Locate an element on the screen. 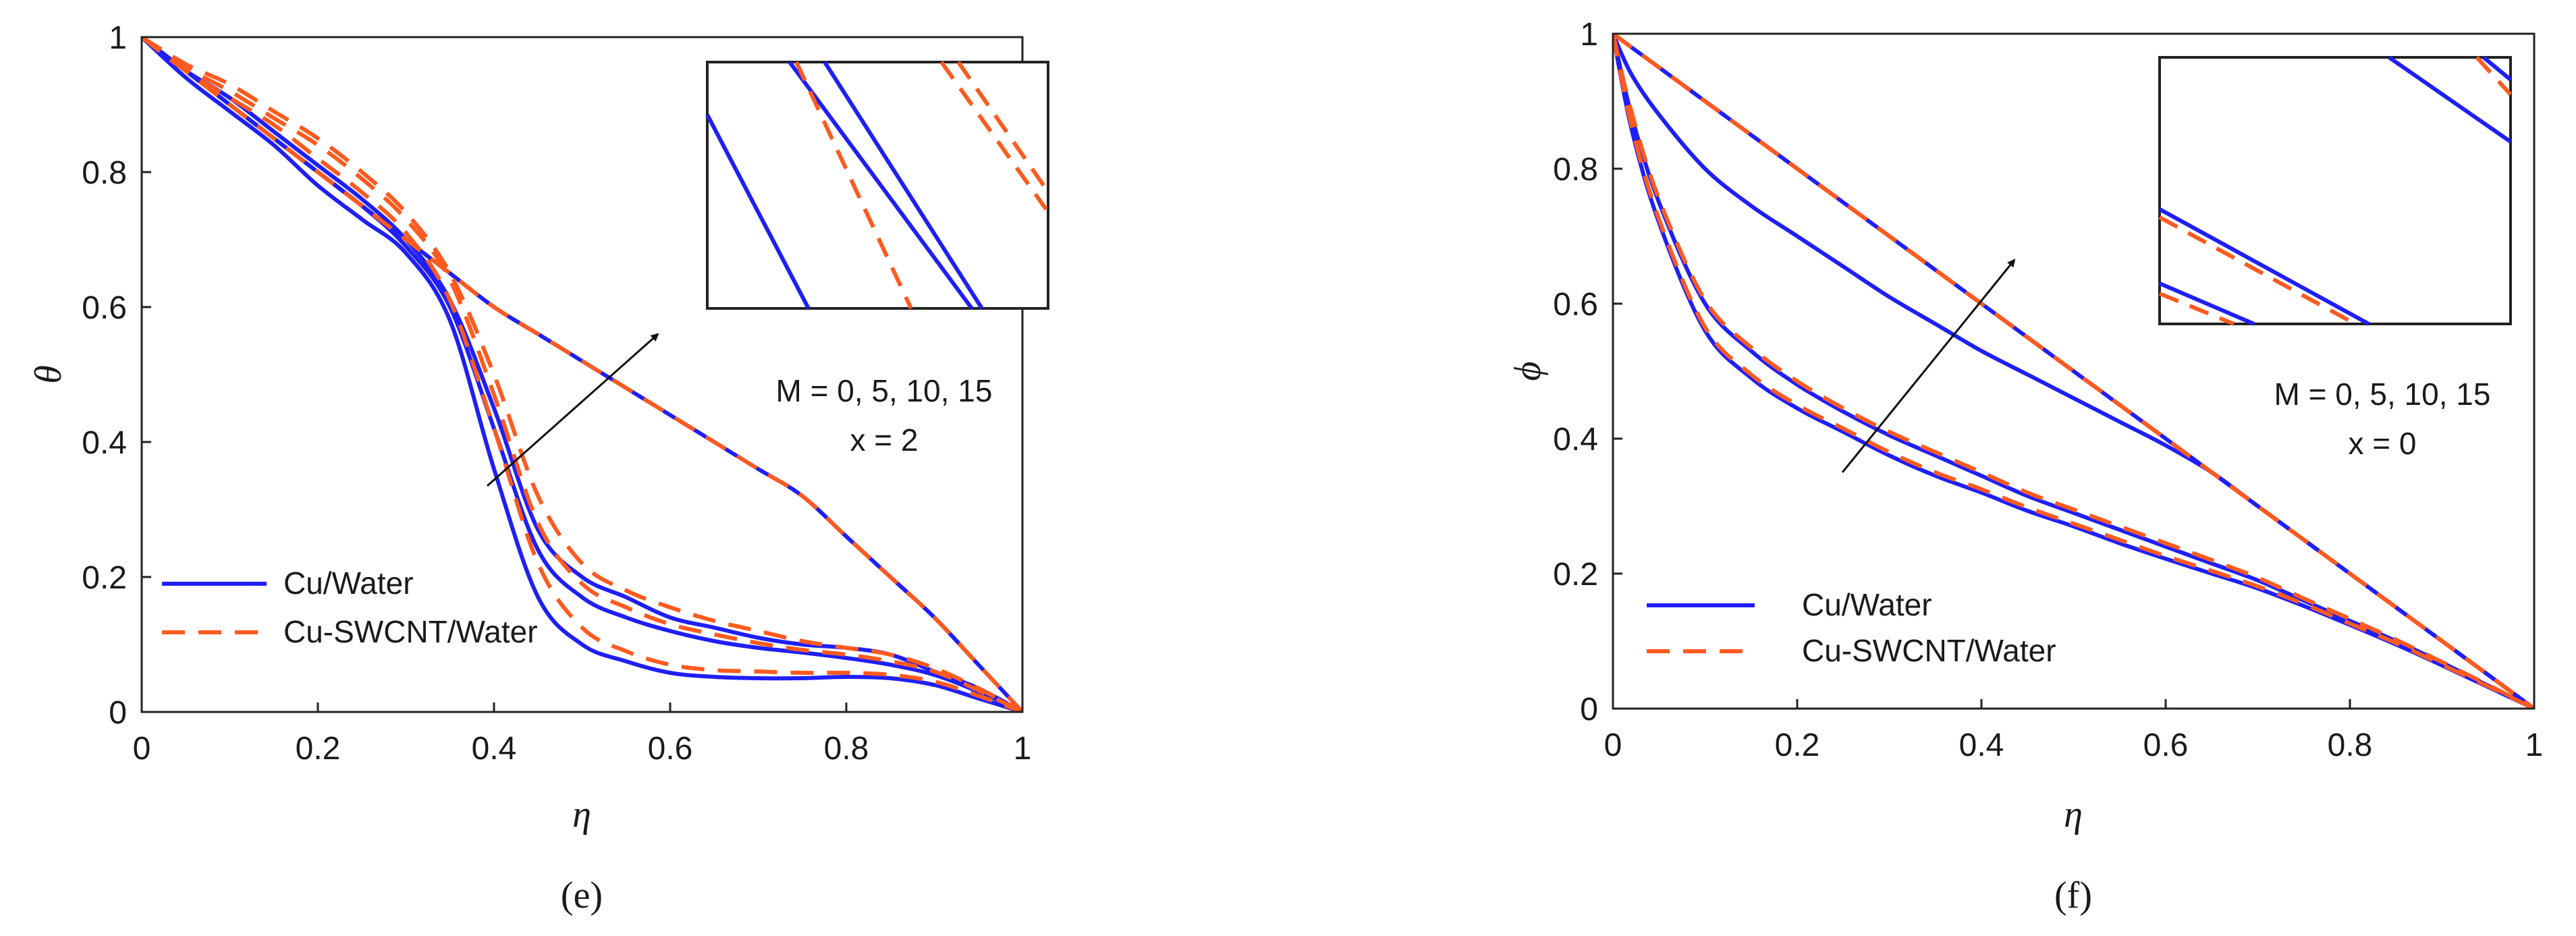  chart-f-x-tick-label: 0.8 is located at coordinates (2350, 745).